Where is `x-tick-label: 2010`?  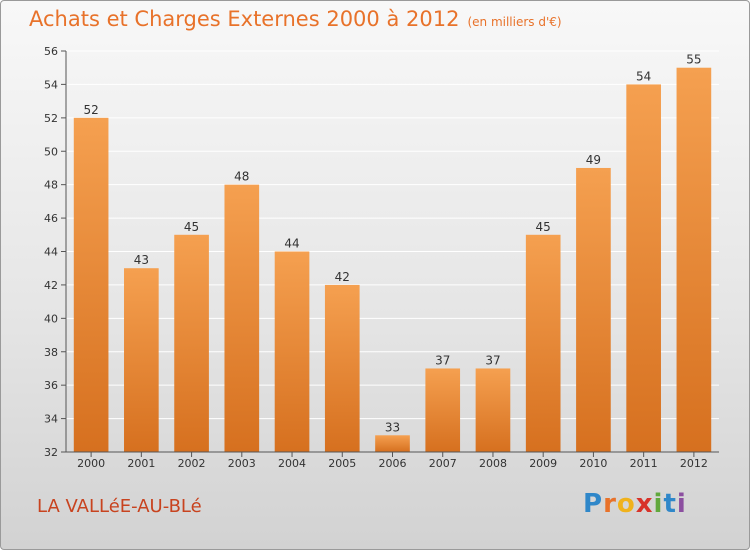
x-tick-label: 2010 is located at coordinates (593, 463).